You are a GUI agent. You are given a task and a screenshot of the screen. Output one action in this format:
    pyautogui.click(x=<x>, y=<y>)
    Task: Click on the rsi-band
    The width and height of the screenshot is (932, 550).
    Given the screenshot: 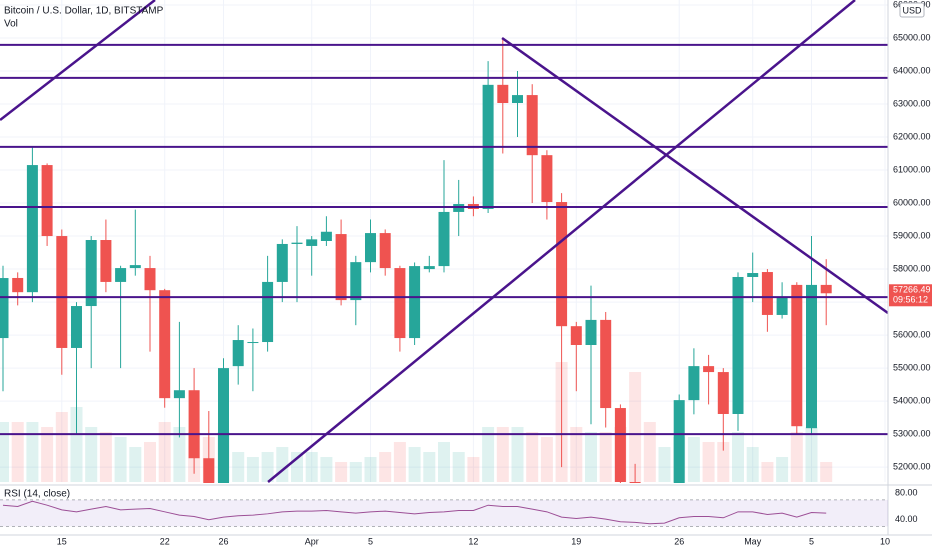 What is the action you would take?
    pyautogui.click(x=444, y=513)
    